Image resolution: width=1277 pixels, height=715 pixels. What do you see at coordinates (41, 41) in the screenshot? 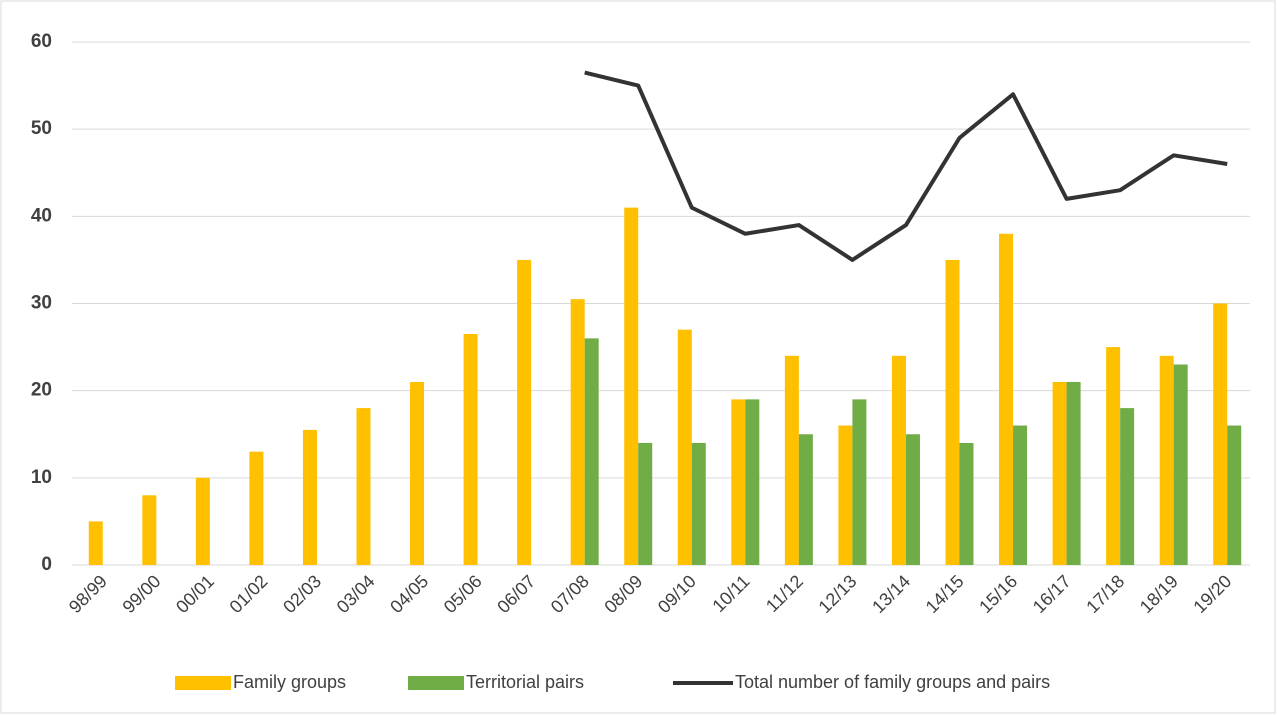
I see `y-tick-label: 60` at bounding box center [41, 41].